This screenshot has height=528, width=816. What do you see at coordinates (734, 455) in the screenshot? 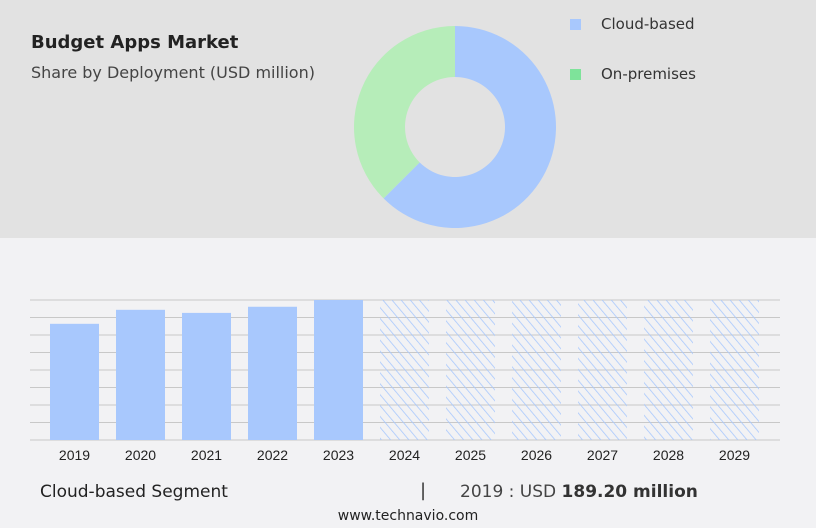
I see `x-tick-label: 2029` at bounding box center [734, 455].